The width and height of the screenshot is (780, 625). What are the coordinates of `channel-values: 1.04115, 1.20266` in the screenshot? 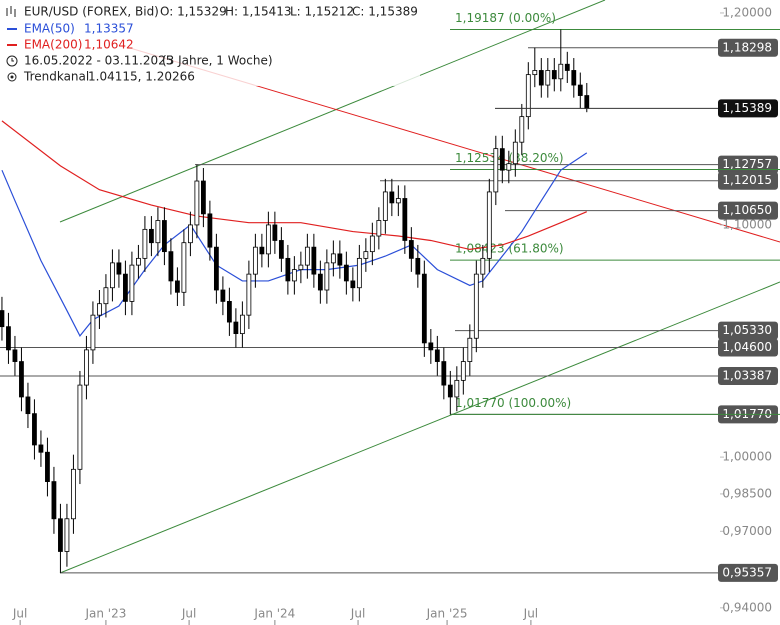 It's located at (141, 77).